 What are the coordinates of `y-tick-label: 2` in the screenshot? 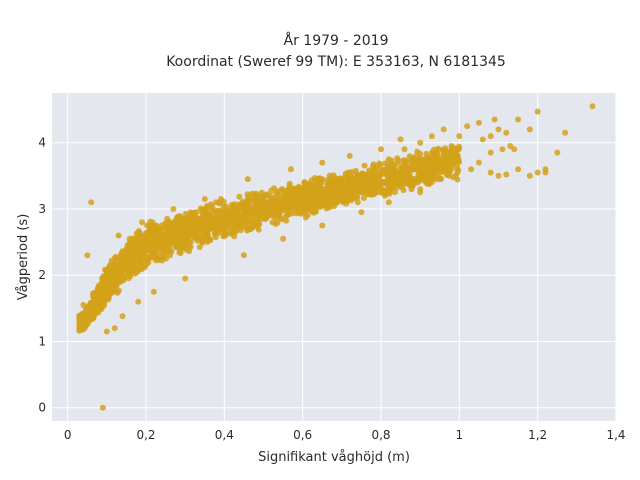 It's located at (42, 275).